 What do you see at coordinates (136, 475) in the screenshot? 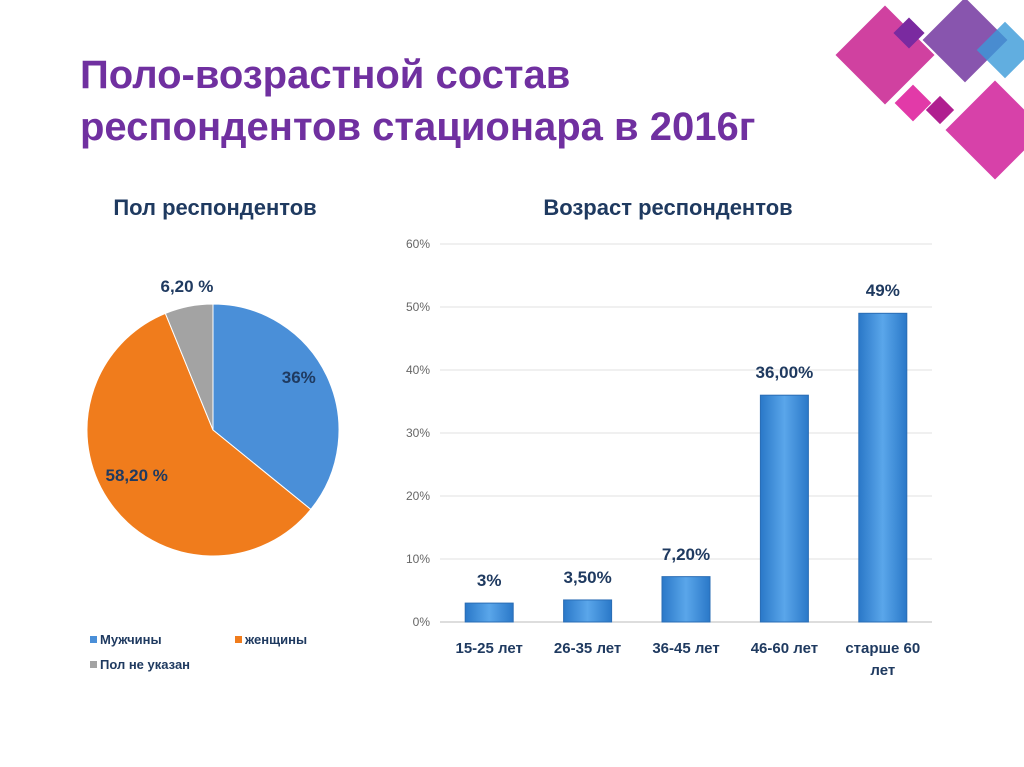
I see `pie-value-label: 58,20 %` at bounding box center [136, 475].